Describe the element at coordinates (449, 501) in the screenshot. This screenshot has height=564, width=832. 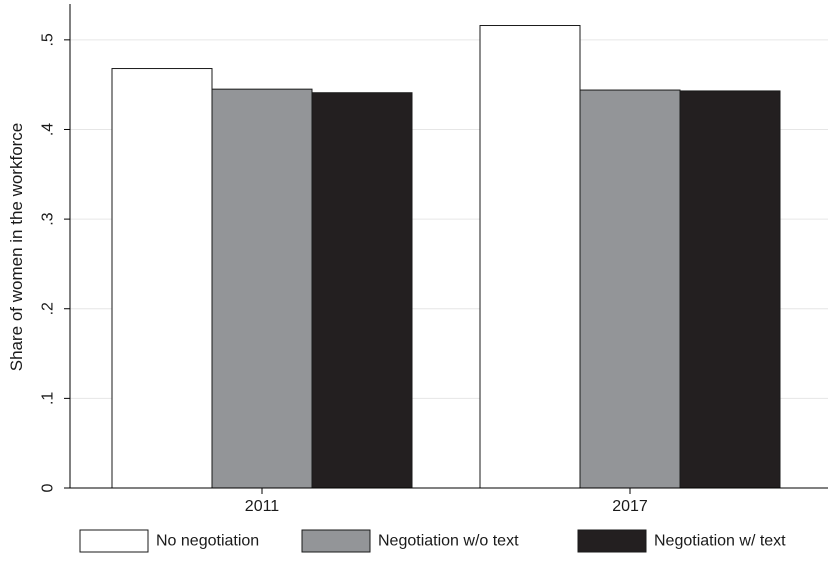
I see `x-axis: 2011 2017` at that location.